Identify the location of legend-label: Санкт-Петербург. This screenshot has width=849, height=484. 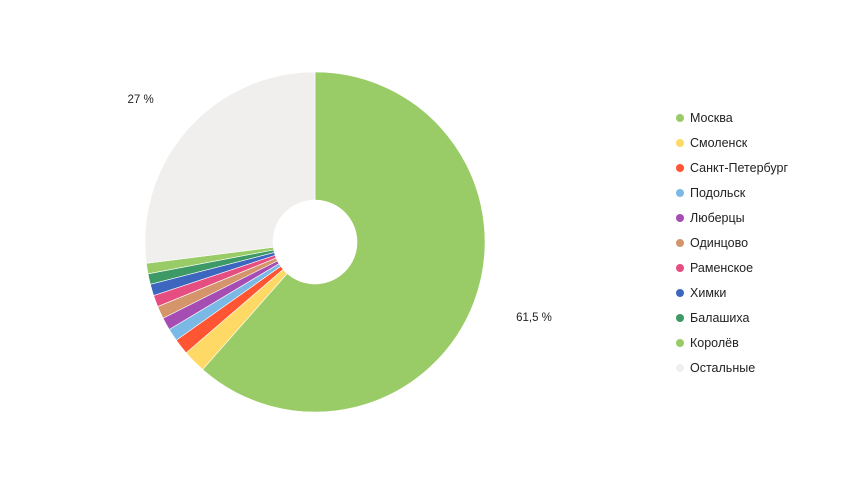
(739, 168).